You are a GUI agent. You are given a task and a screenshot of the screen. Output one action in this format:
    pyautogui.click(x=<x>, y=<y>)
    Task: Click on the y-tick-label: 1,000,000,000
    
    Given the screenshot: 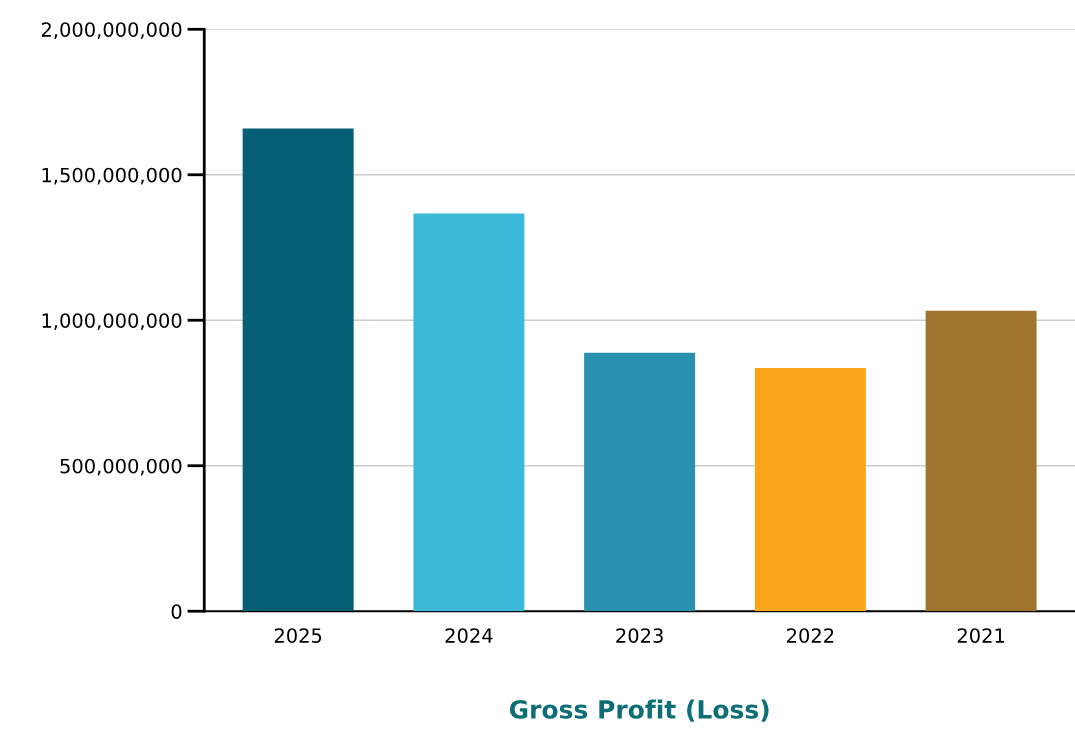 What is the action you would take?
    pyautogui.click(x=112, y=321)
    